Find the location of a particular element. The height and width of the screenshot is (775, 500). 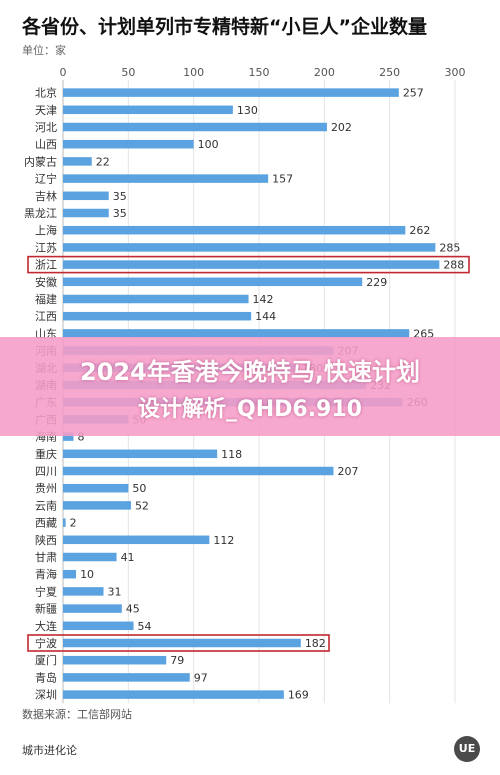

category-label: 陕西 is located at coordinates (46, 540).